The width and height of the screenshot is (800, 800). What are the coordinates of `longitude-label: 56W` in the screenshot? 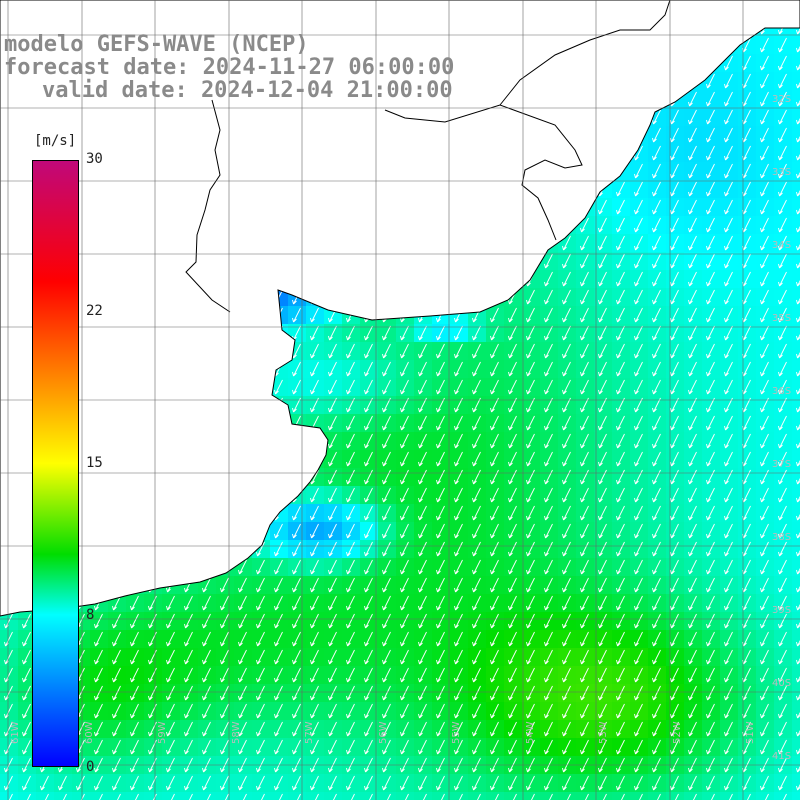 It's located at (383, 732).